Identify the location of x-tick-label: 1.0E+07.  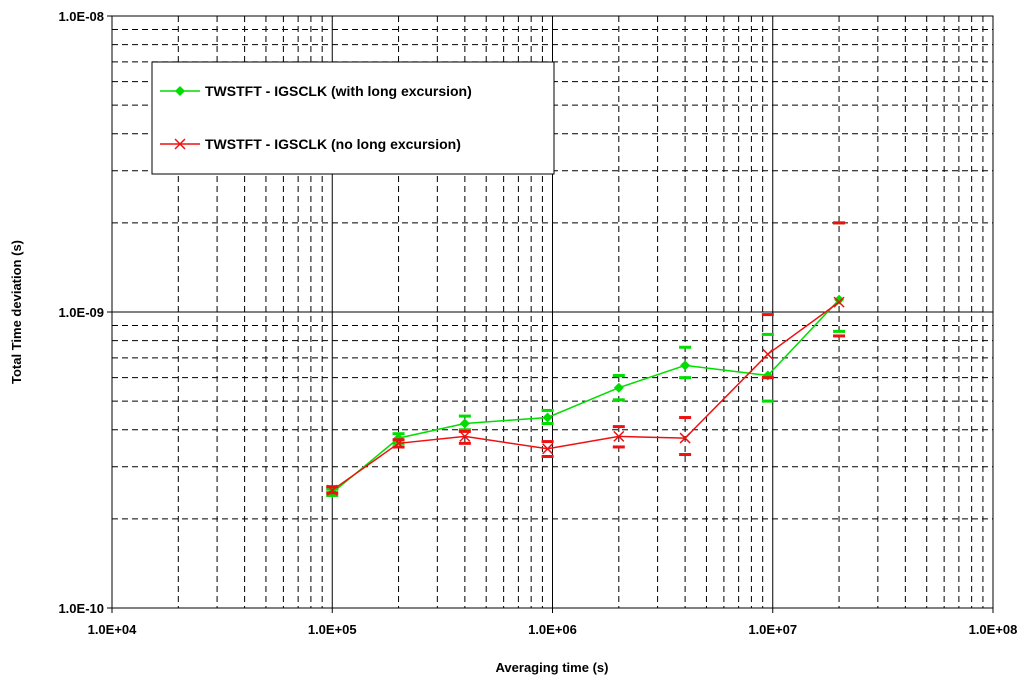
(772, 629).